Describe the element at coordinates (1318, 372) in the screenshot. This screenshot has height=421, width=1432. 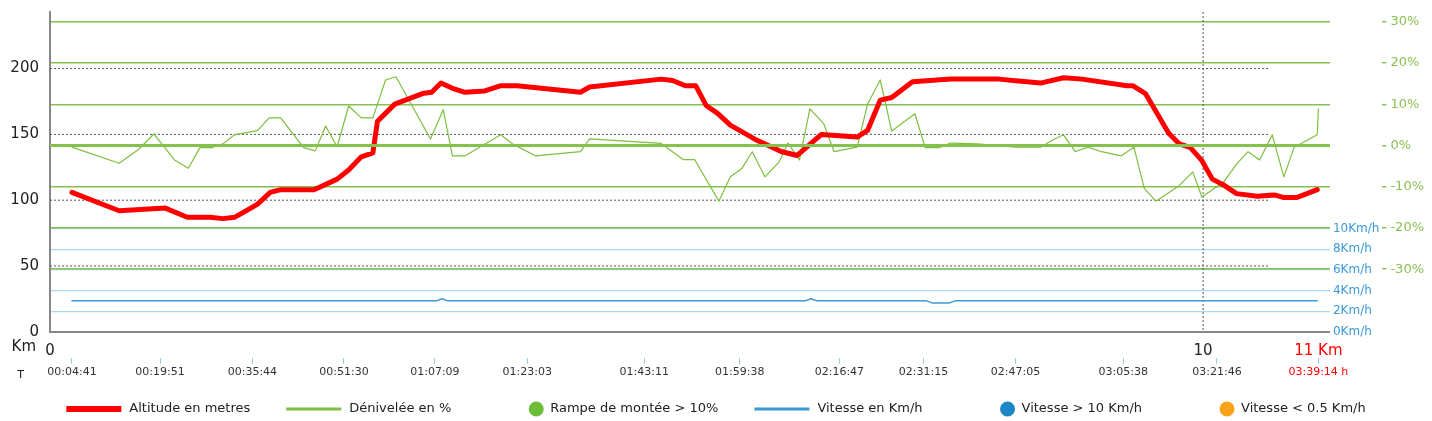
I see `x2-tick-label: 03:39:14 h` at that location.